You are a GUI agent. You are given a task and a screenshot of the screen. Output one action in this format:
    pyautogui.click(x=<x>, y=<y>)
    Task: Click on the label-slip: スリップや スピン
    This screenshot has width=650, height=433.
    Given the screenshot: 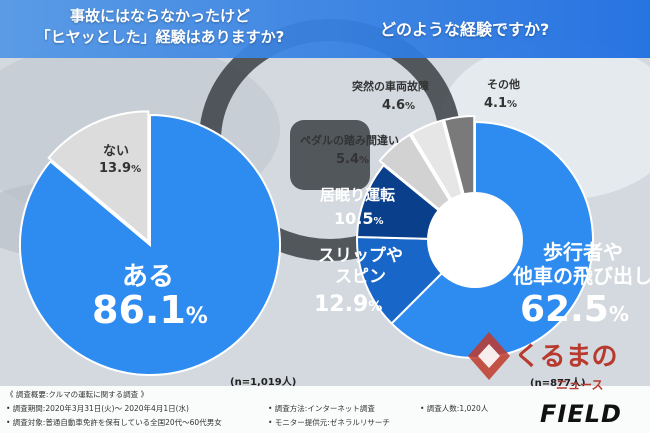 What is the action you would take?
    pyautogui.click(x=360, y=267)
    